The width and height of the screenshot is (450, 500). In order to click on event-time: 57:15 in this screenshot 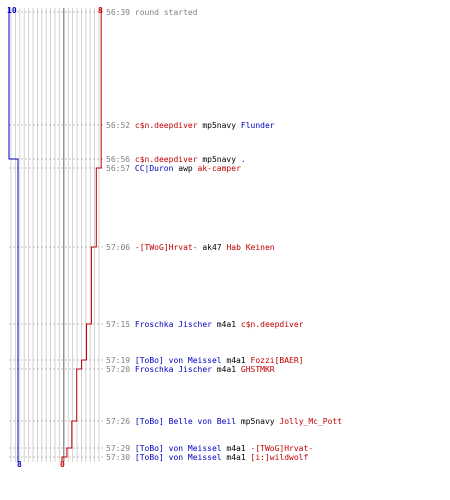, I will do `click(120, 324)`.